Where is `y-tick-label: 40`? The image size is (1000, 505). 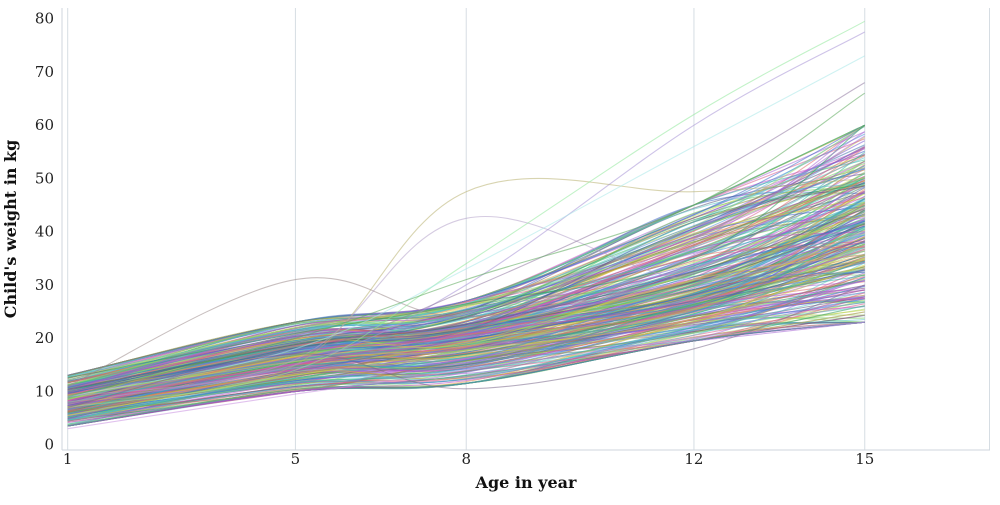 y-tick-label: 40 is located at coordinates (44, 232).